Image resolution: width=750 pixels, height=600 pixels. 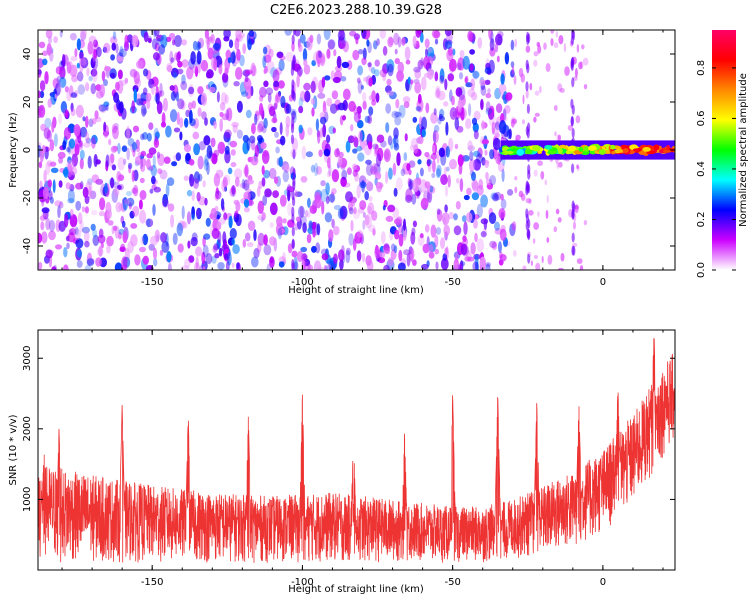 What do you see at coordinates (27, 358) in the screenshot?
I see `y-tick-label: 3000` at bounding box center [27, 358].